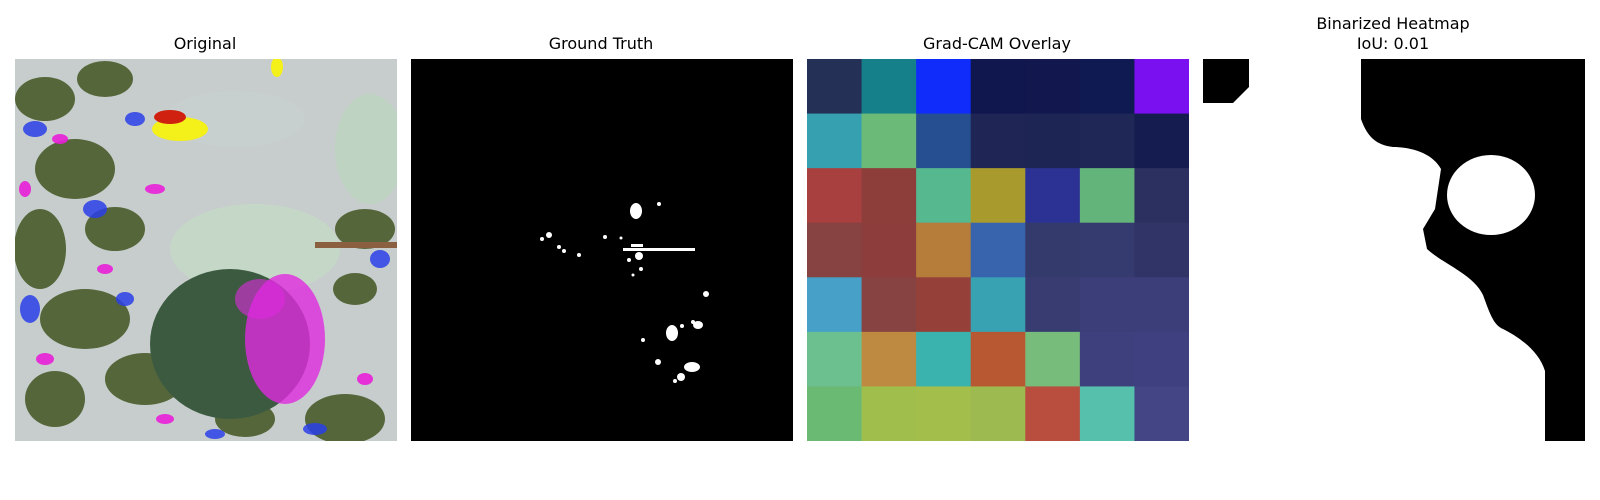  Describe the element at coordinates (944, 250) in the screenshot. I see `gradcam-cell-r3-c2` at that location.